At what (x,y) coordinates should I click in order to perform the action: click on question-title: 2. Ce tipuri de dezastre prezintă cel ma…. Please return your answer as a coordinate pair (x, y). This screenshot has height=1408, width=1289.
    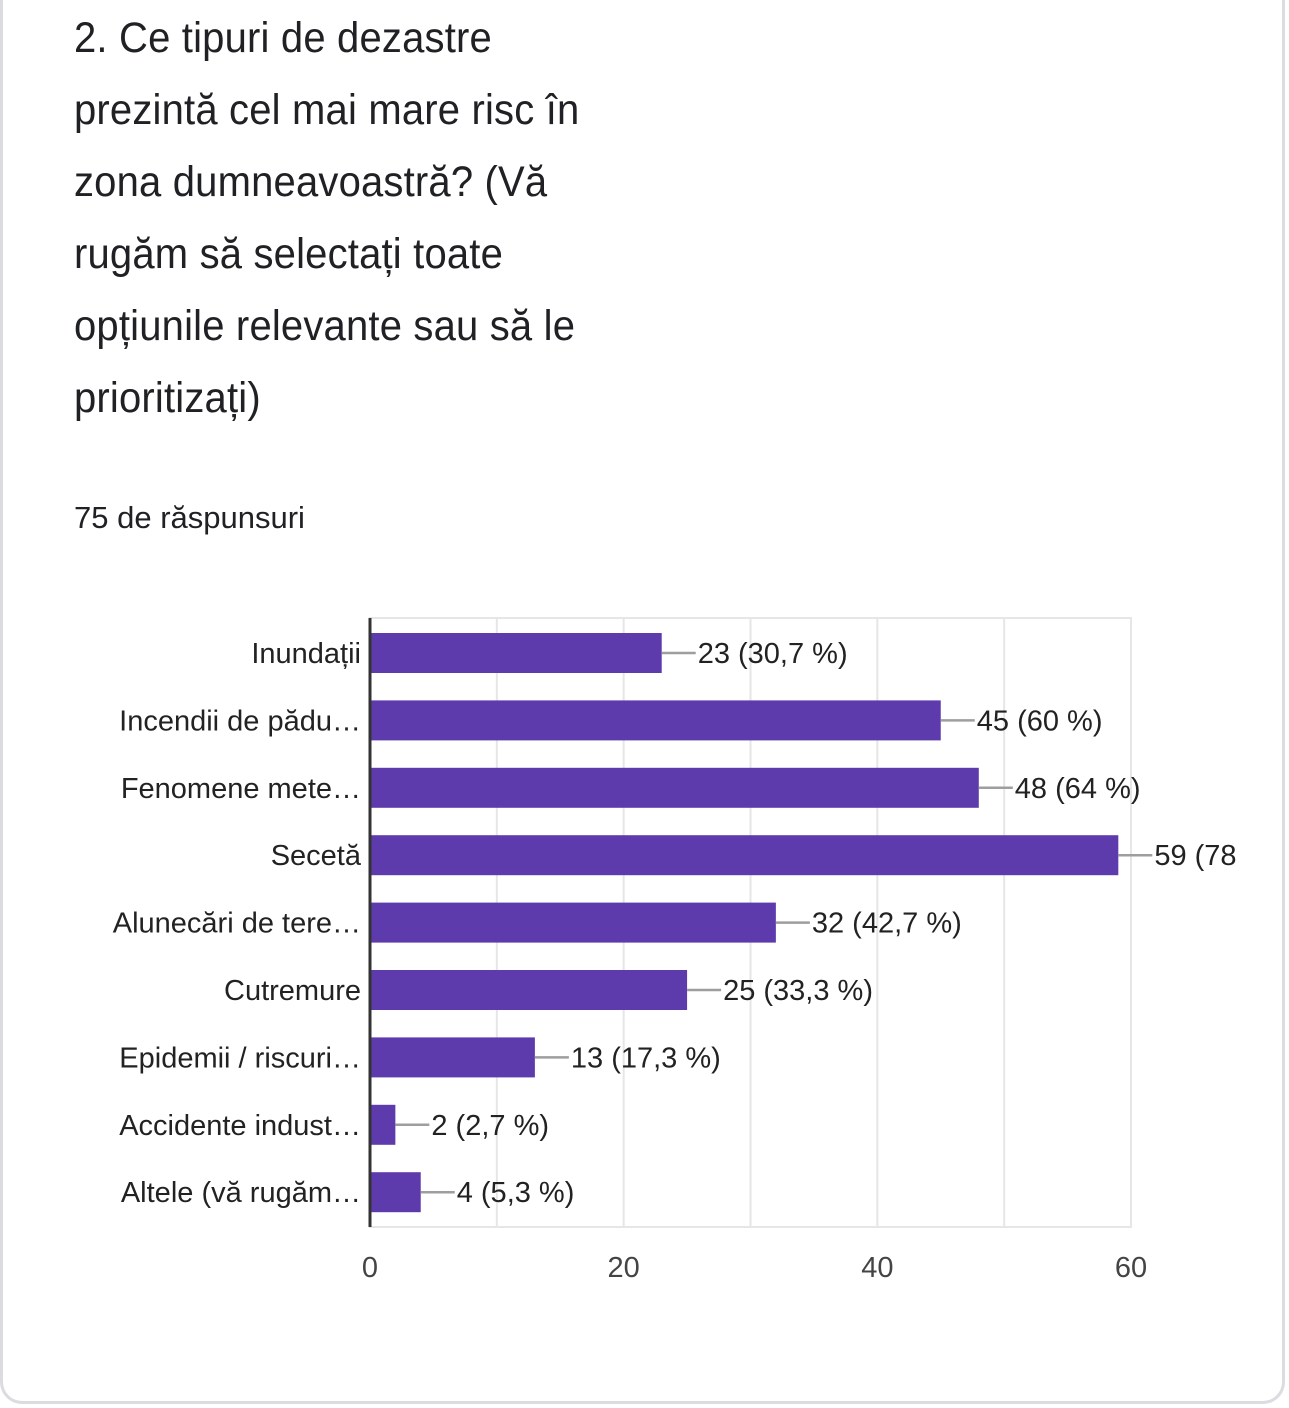
    Looking at the image, I should click on (371, 218).